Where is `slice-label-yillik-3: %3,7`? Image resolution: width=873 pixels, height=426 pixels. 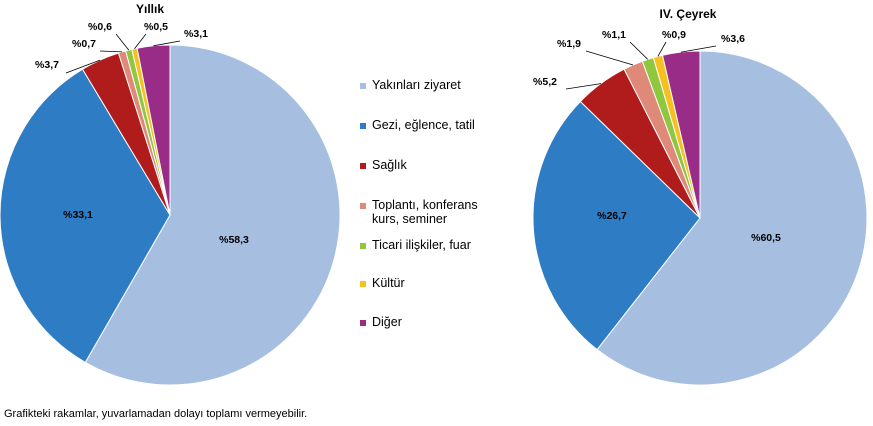
slice-label-yillik-3: %3,7 is located at coordinates (47, 65).